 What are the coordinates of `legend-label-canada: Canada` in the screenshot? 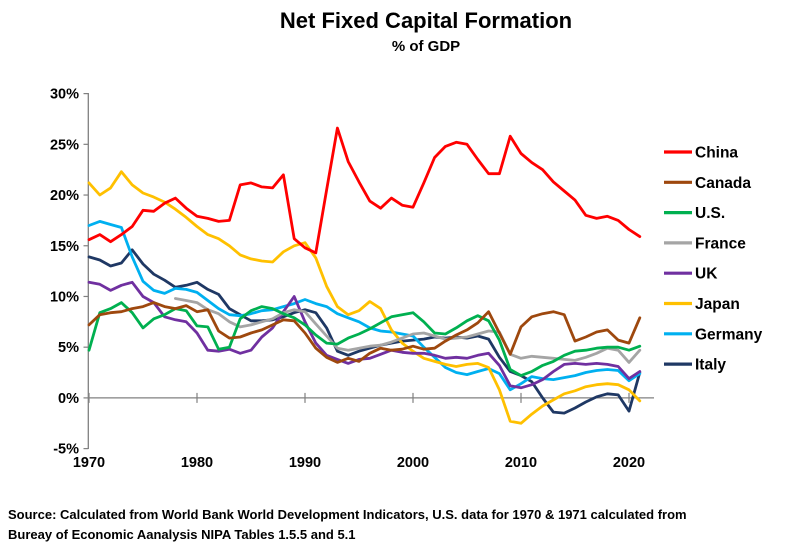 It's located at (723, 183).